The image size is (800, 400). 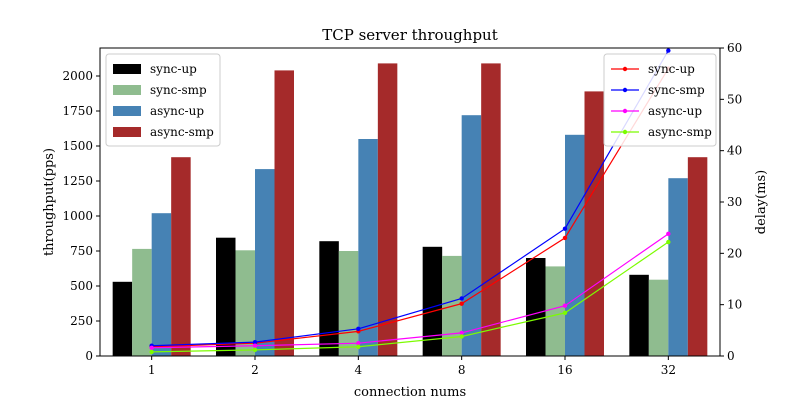 I want to click on y-tick-label: 1750, so click(x=77, y=111).